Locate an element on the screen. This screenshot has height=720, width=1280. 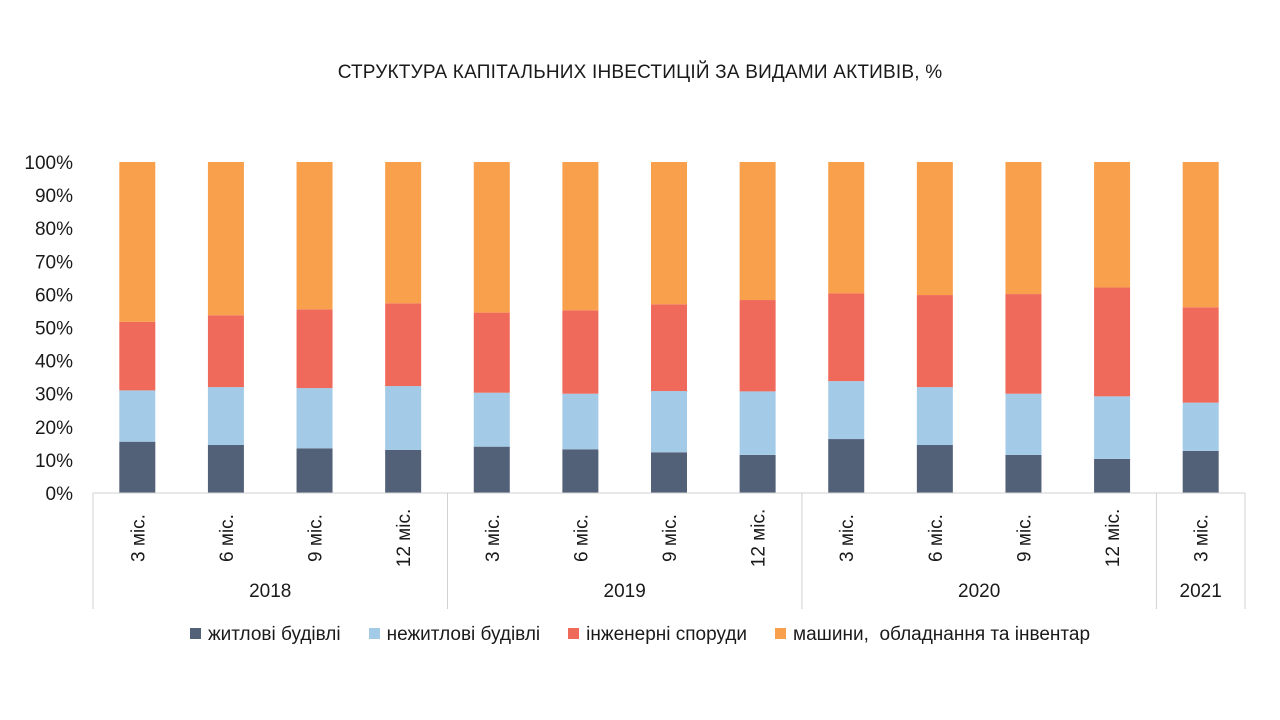
legend-label: інженерні споруди is located at coordinates (667, 634).